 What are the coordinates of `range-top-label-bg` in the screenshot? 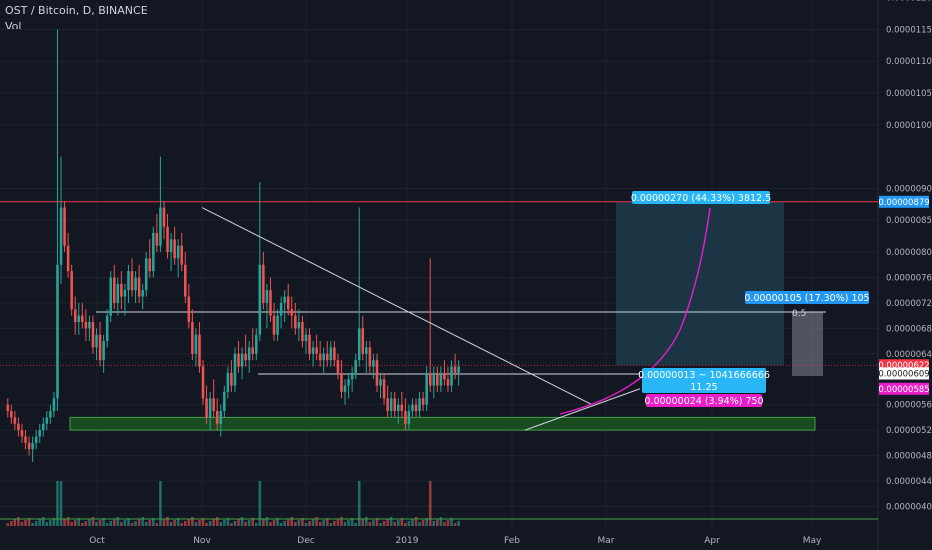 It's located at (807, 297).